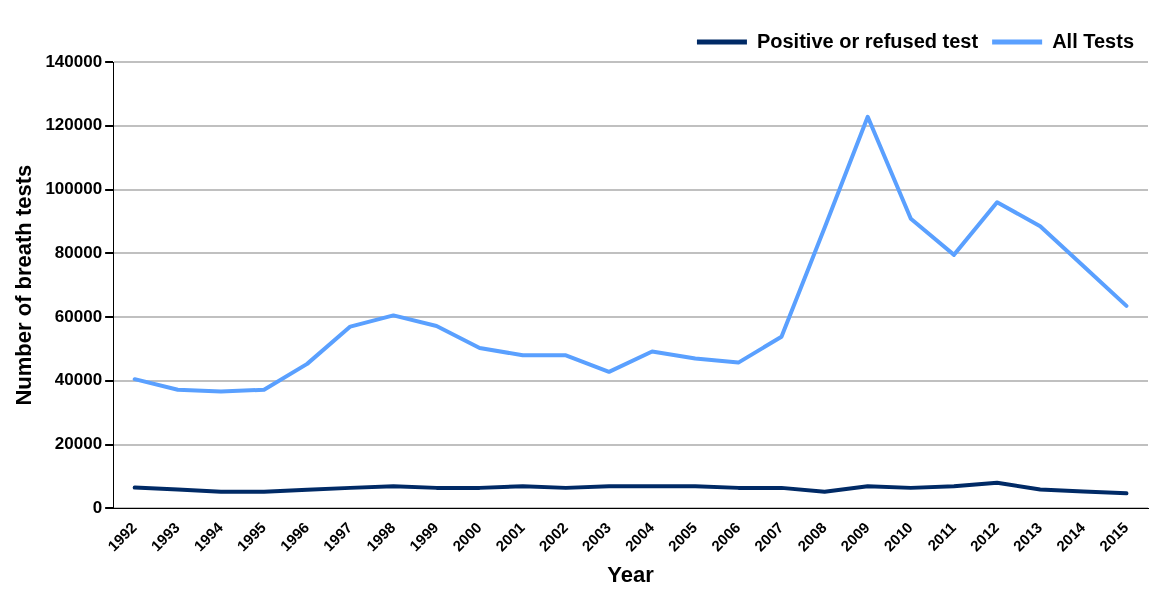 The height and width of the screenshot is (602, 1170). Describe the element at coordinates (74, 189) in the screenshot. I see `y-tick-label: 100000` at that location.